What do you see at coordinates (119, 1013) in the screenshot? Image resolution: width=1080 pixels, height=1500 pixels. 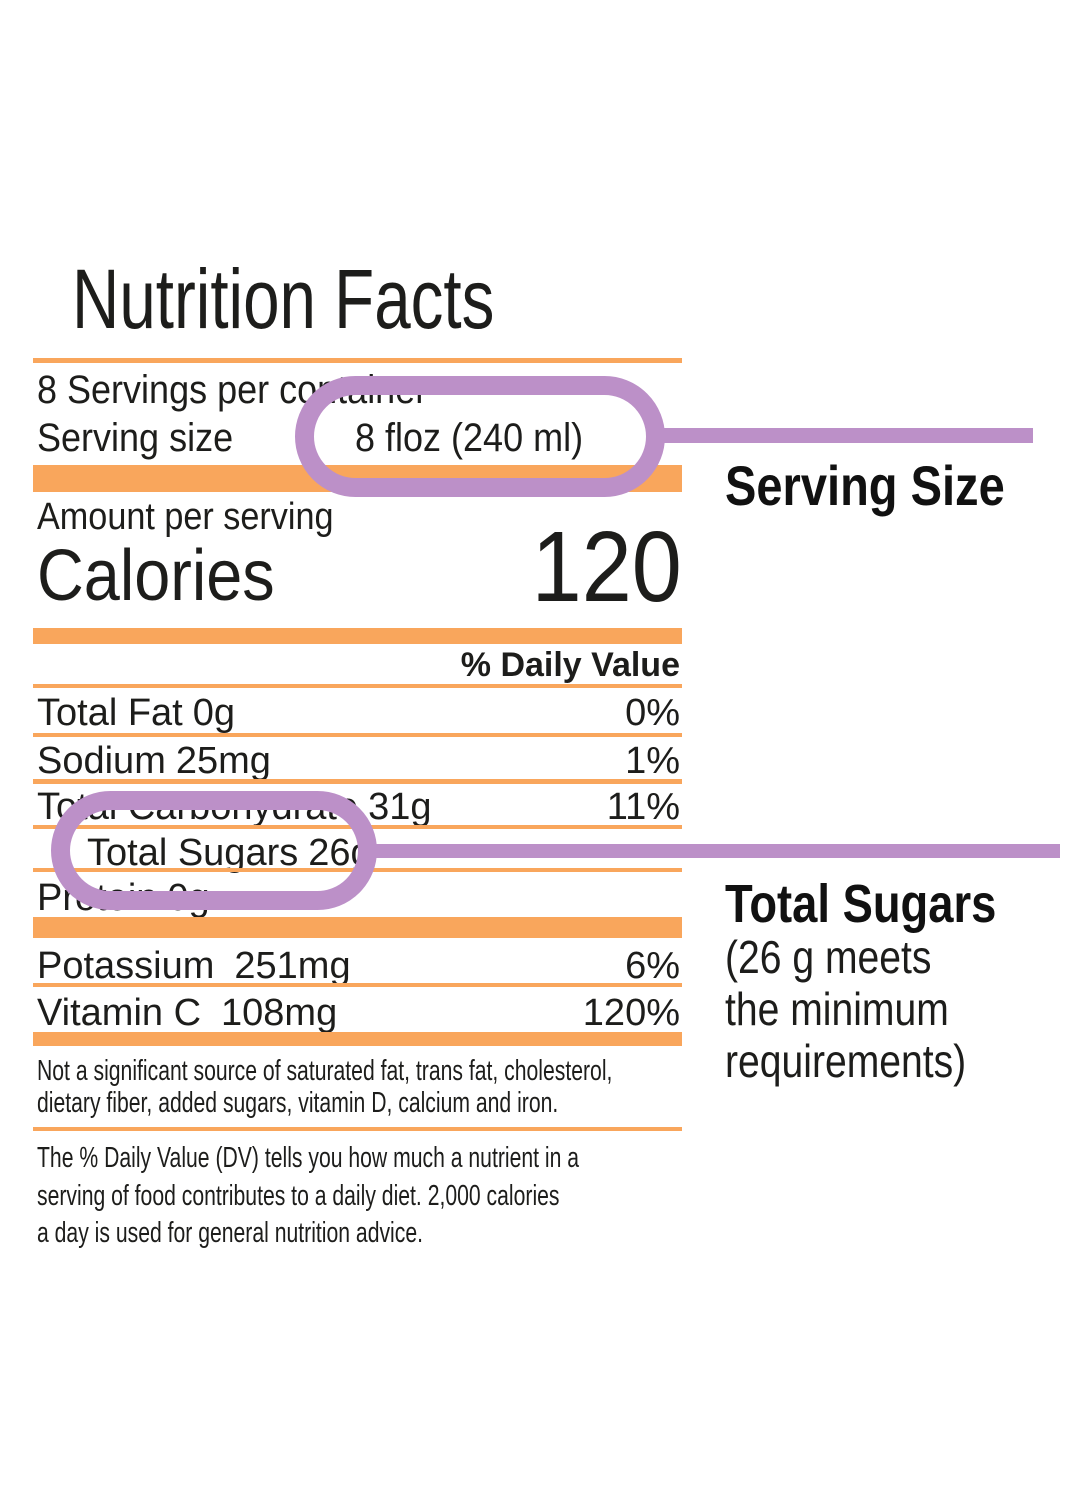 I see `nutrient-name: Vitamin C` at bounding box center [119, 1013].